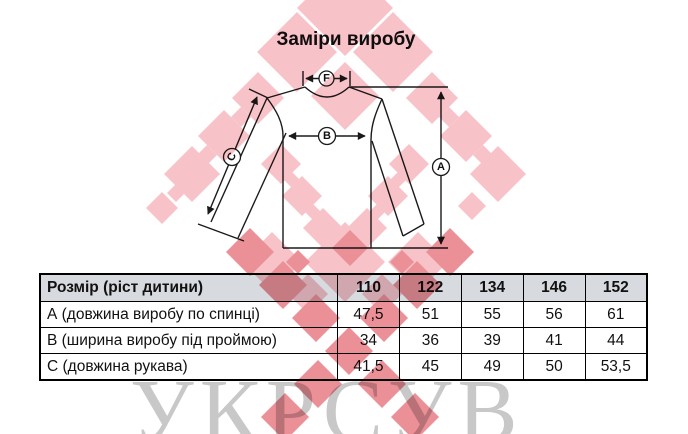 Image resolution: width=688 pixels, height=434 pixels. Describe the element at coordinates (346, 39) in the screenshot. I see `page-title: Заміри виробу` at that location.